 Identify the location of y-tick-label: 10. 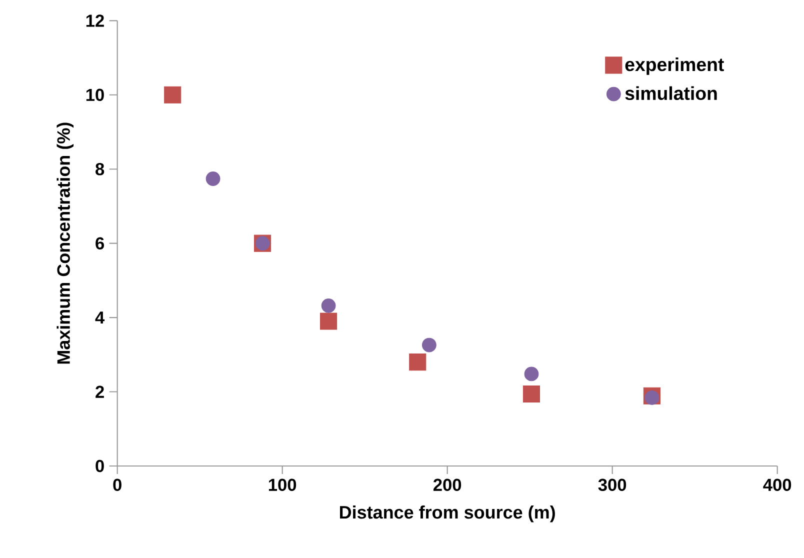
(95, 95).